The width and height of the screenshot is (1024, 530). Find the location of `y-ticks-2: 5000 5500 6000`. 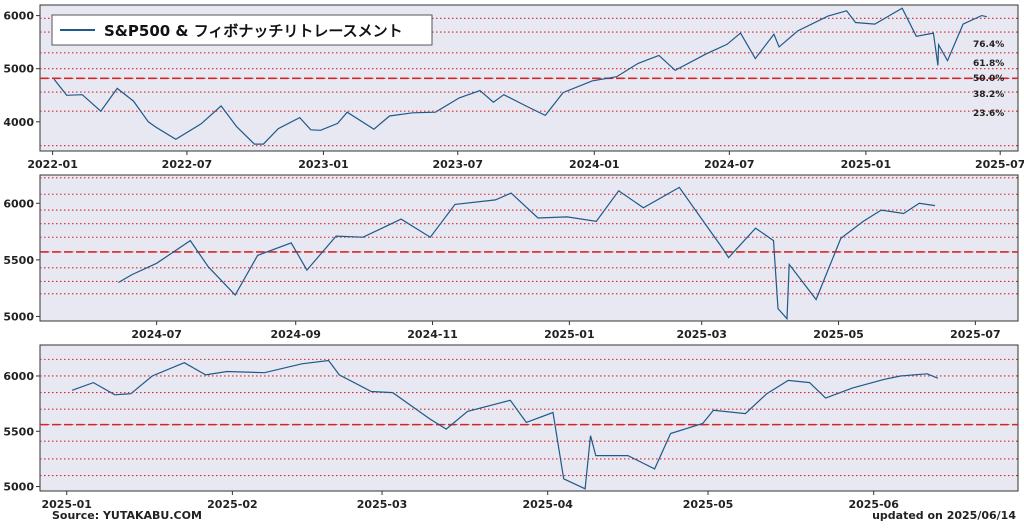

y-ticks-2: 5000 5500 6000 is located at coordinates (21, 260).